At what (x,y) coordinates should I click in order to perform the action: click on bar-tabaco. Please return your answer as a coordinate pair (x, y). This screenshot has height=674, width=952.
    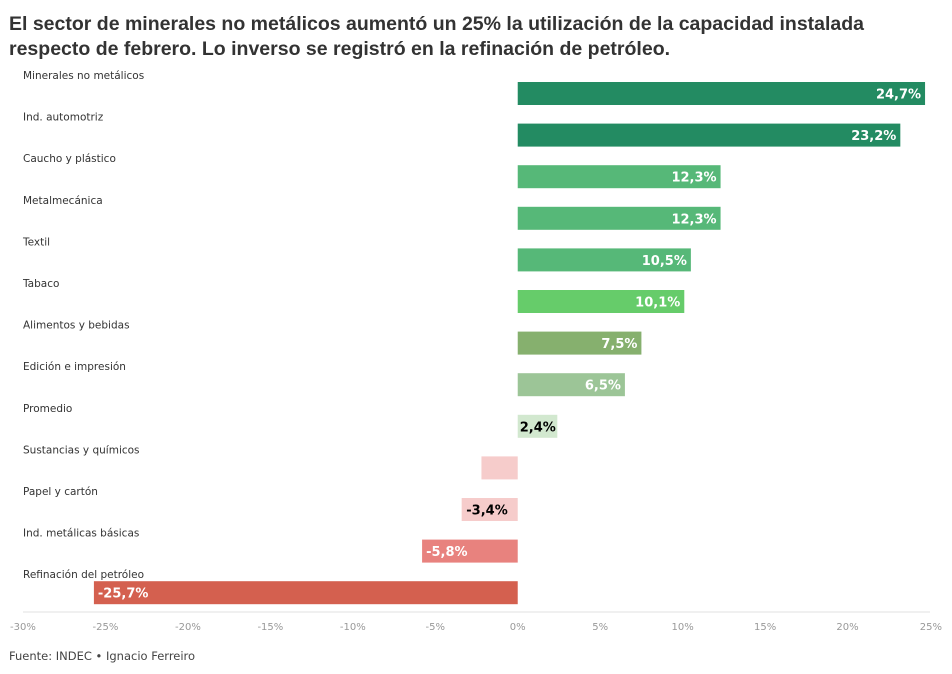
    Looking at the image, I should click on (601, 301).